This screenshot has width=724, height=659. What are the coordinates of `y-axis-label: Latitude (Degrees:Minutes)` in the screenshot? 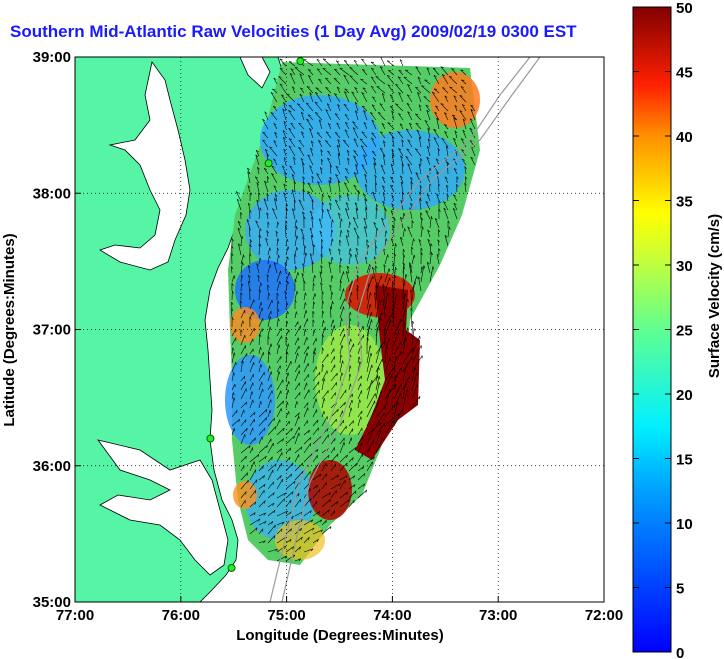 It's located at (9, 329).